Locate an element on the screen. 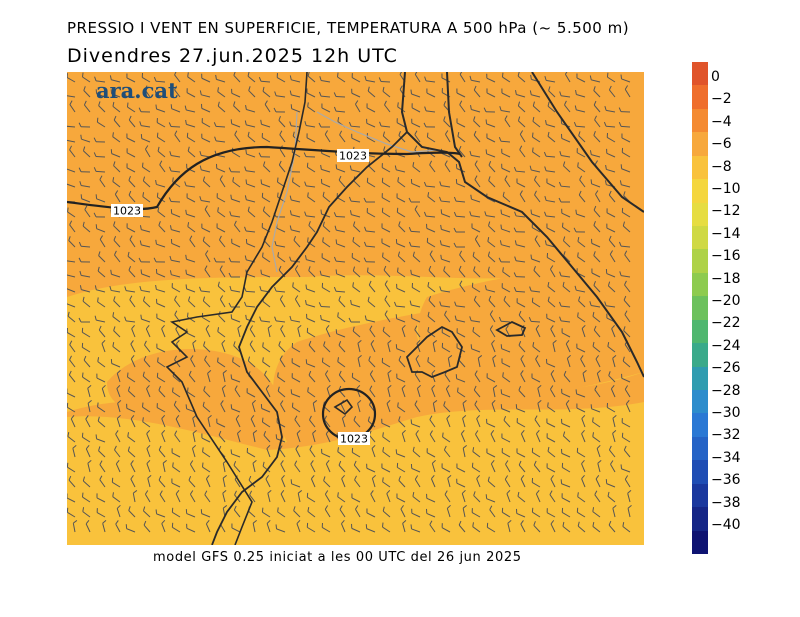 The width and height of the screenshot is (800, 617). colorbar-tick-label: −18 is located at coordinates (726, 278).